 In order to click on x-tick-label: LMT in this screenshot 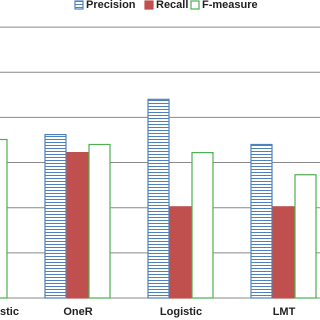, I will do `click(284, 312)`.